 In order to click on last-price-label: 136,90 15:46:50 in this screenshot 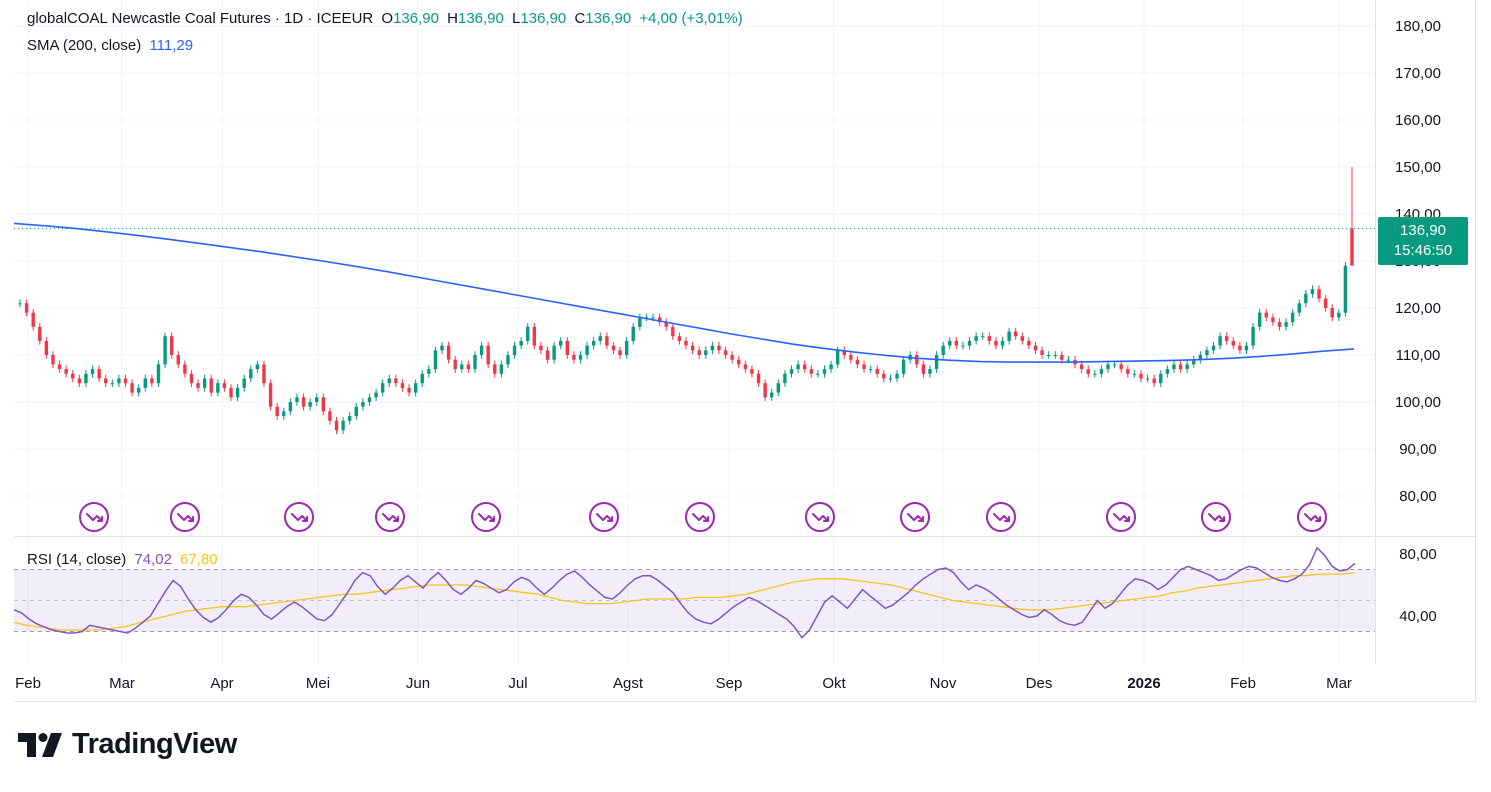, I will do `click(1423, 241)`.